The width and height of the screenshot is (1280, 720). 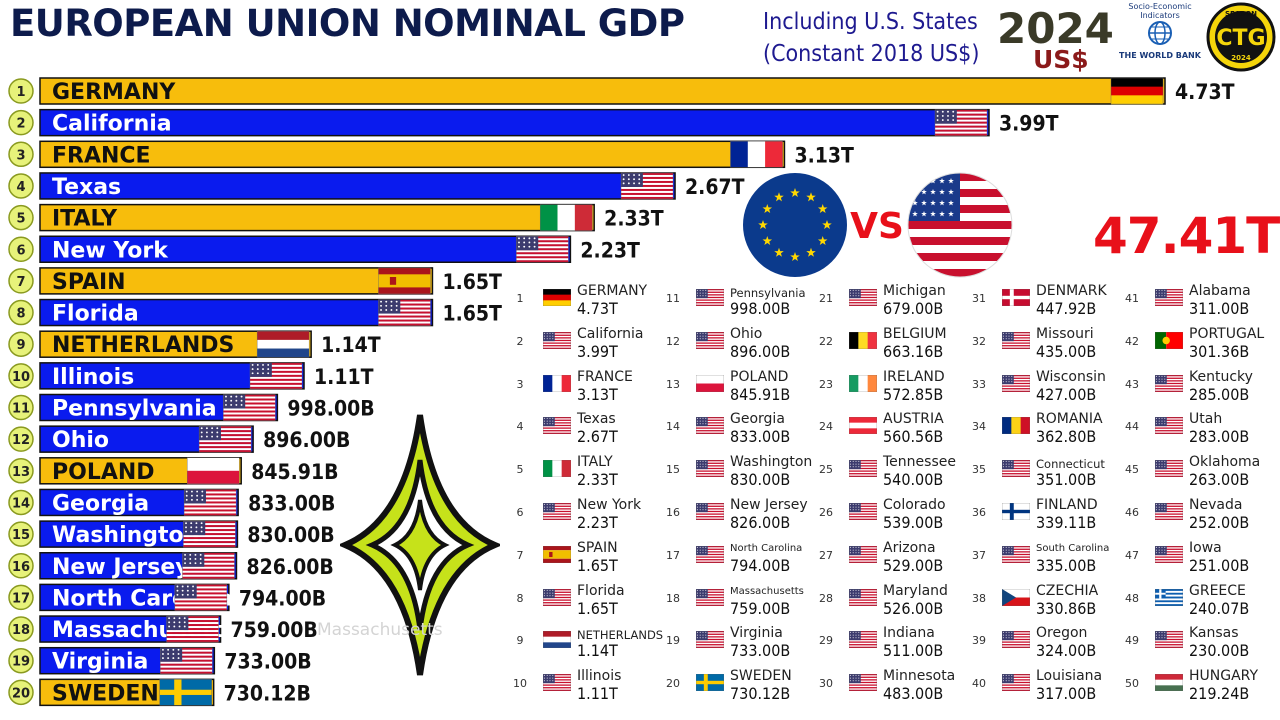 I want to click on ranking-entry: 37 South Carolina 335.00B, so click(x=1040, y=558).